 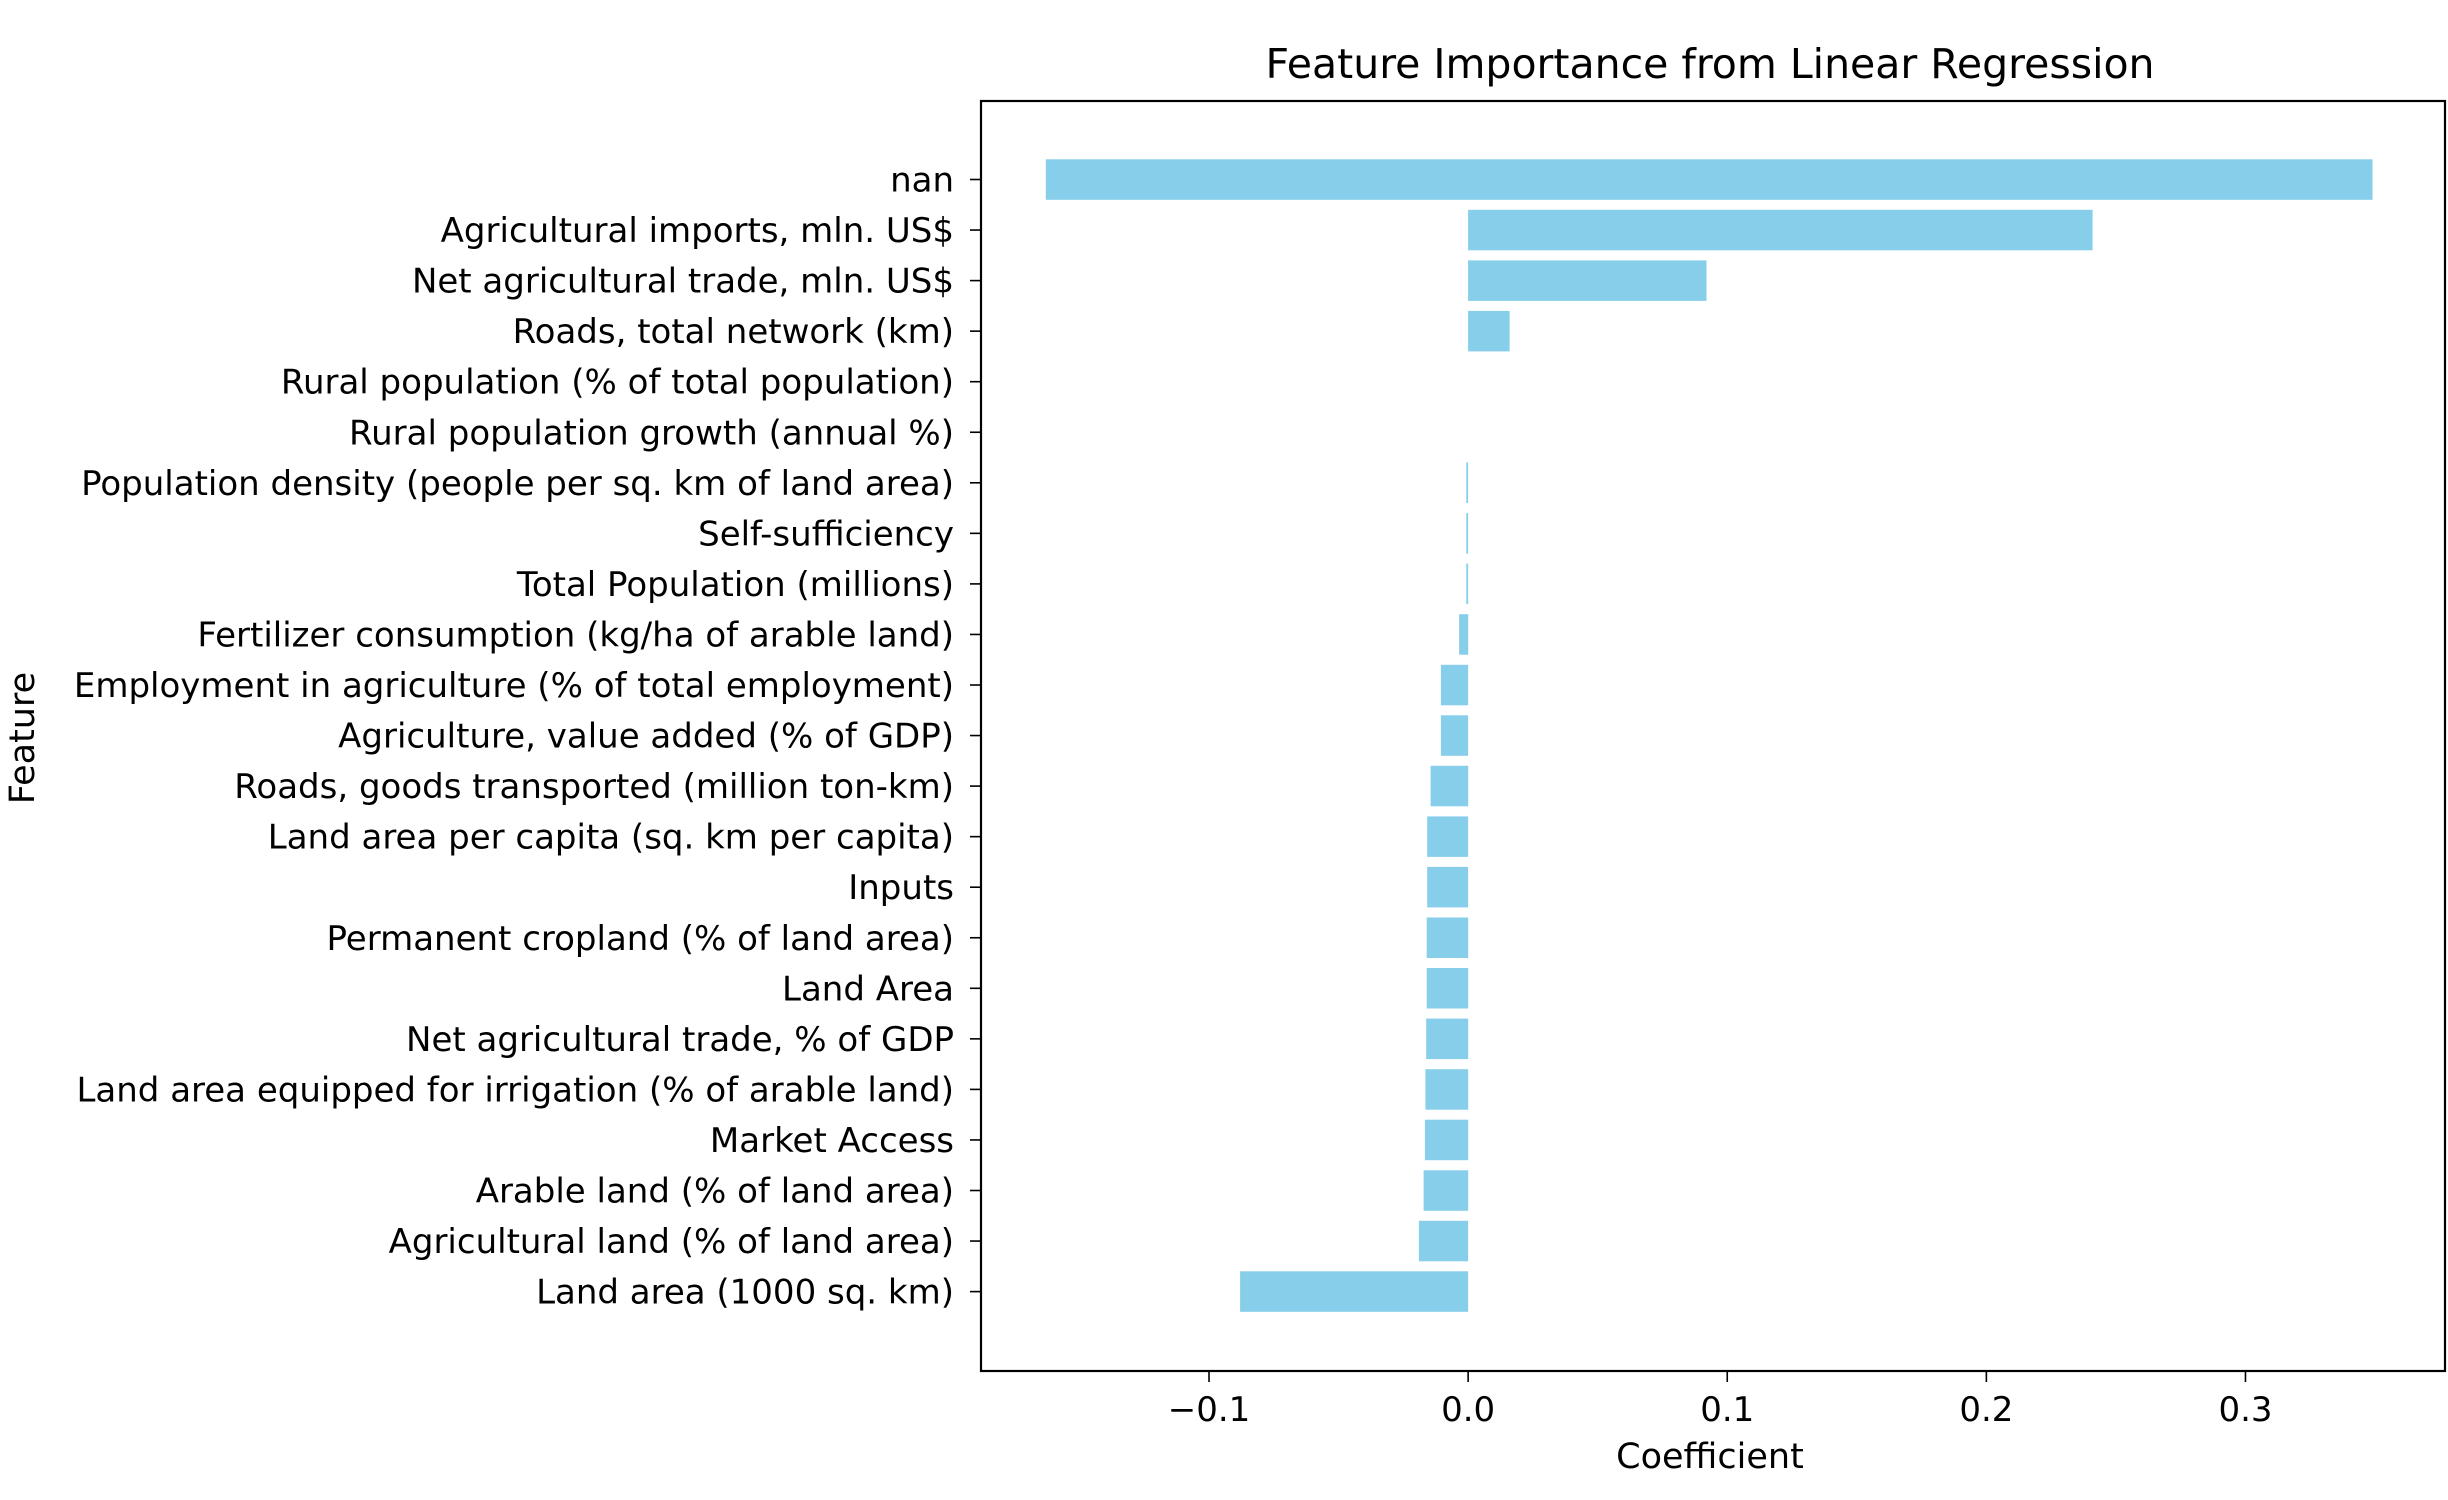 What do you see at coordinates (617, 383) in the screenshot?
I see `y-tick-label: Rural population (% of total population)` at bounding box center [617, 383].